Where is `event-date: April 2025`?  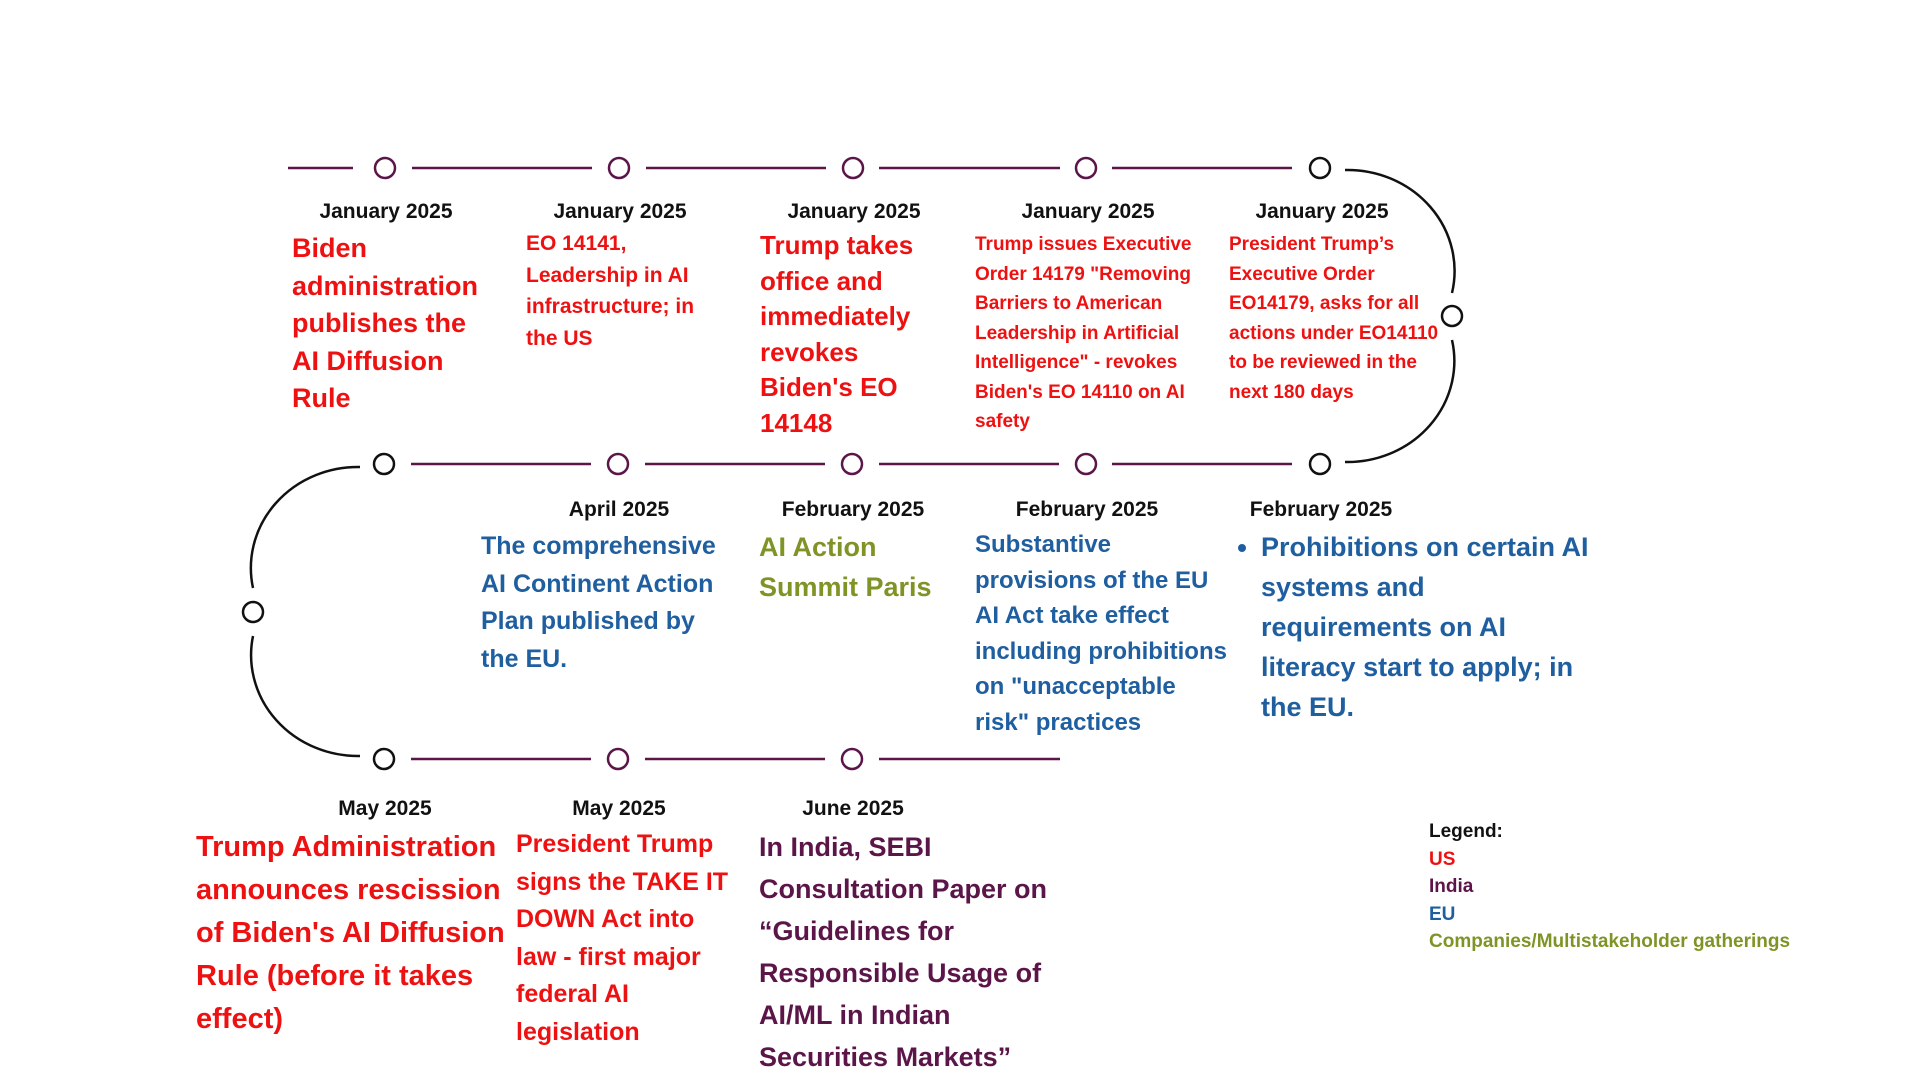
event-date: April 2025 is located at coordinates (619, 509).